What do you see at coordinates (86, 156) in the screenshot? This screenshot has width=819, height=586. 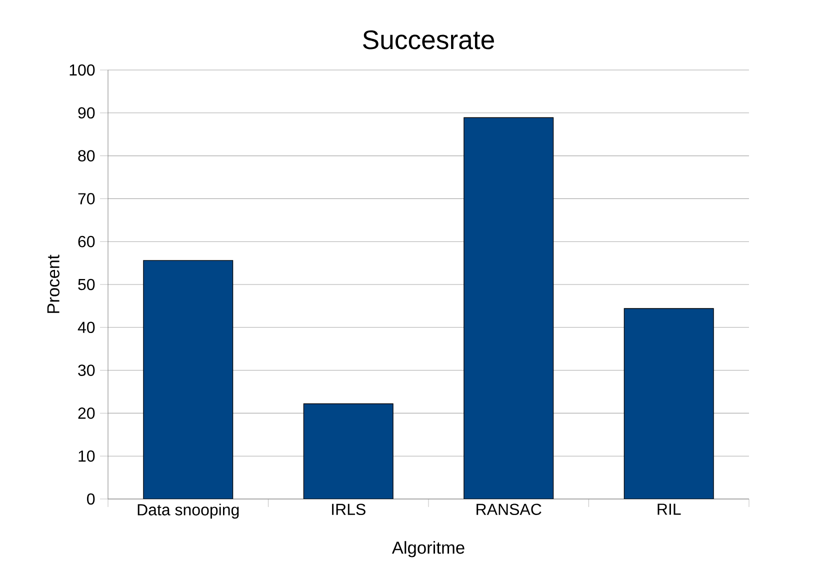 I see `y-tick-label: 80` at bounding box center [86, 156].